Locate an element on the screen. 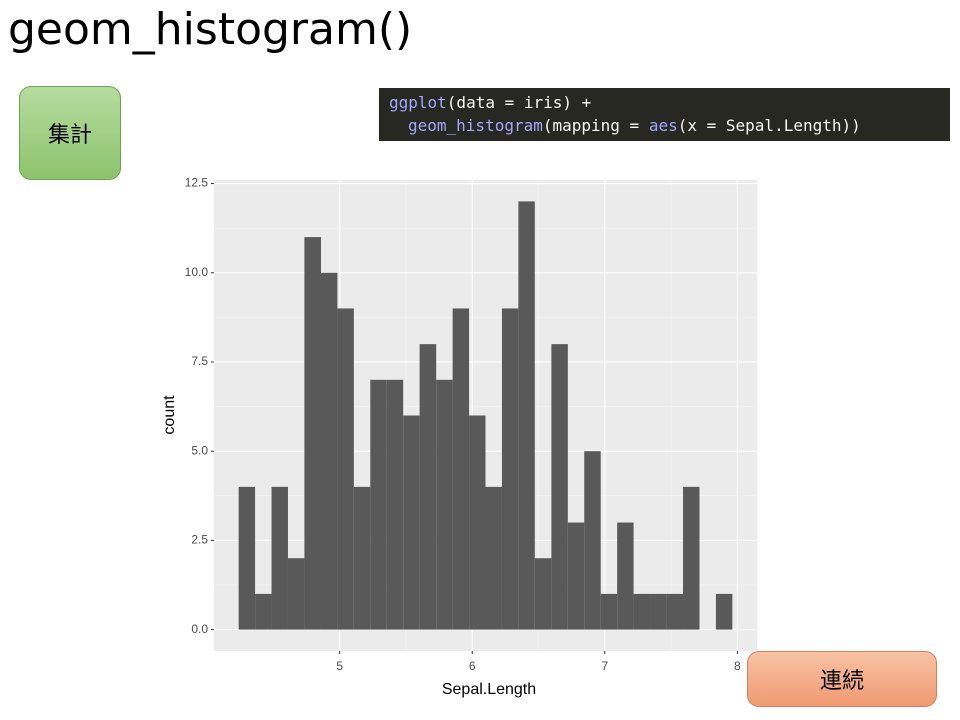 The image size is (960, 720). y-tick-label: 2.5 is located at coordinates (199, 540).